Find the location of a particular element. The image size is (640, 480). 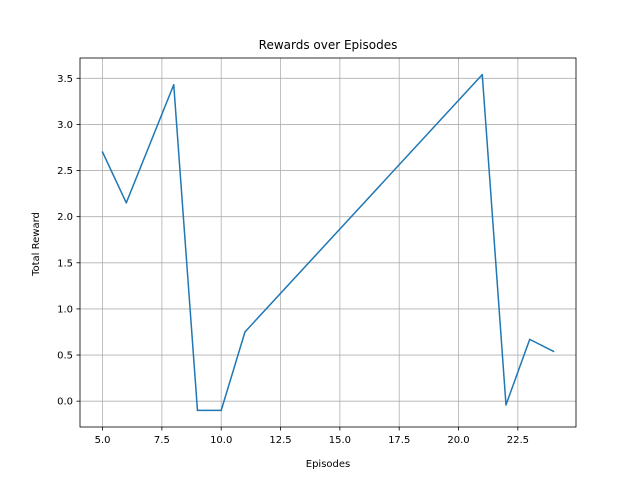

x-tick-label: 17.5 is located at coordinates (399, 440).